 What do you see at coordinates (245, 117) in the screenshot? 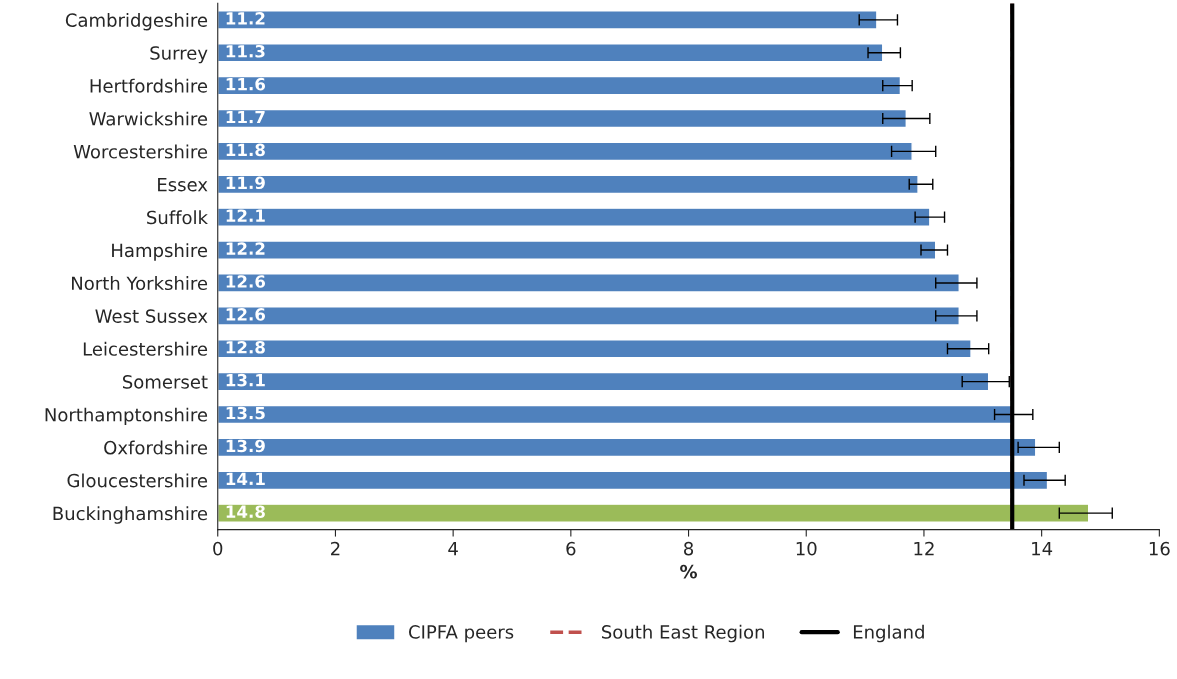
I see `data-label: 11.7` at bounding box center [245, 117].